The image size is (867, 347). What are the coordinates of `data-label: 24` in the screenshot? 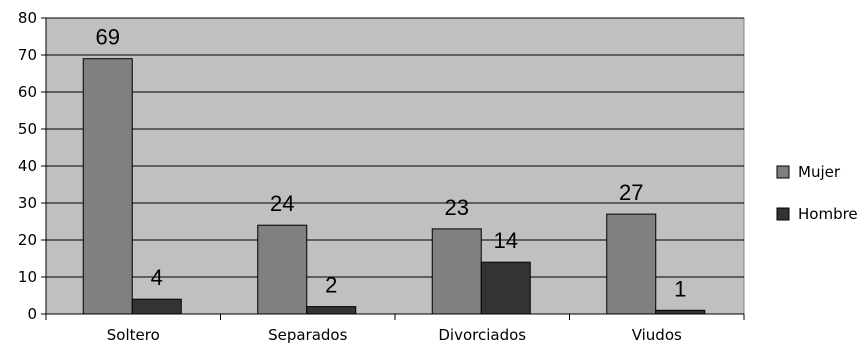 It's located at (282, 203).